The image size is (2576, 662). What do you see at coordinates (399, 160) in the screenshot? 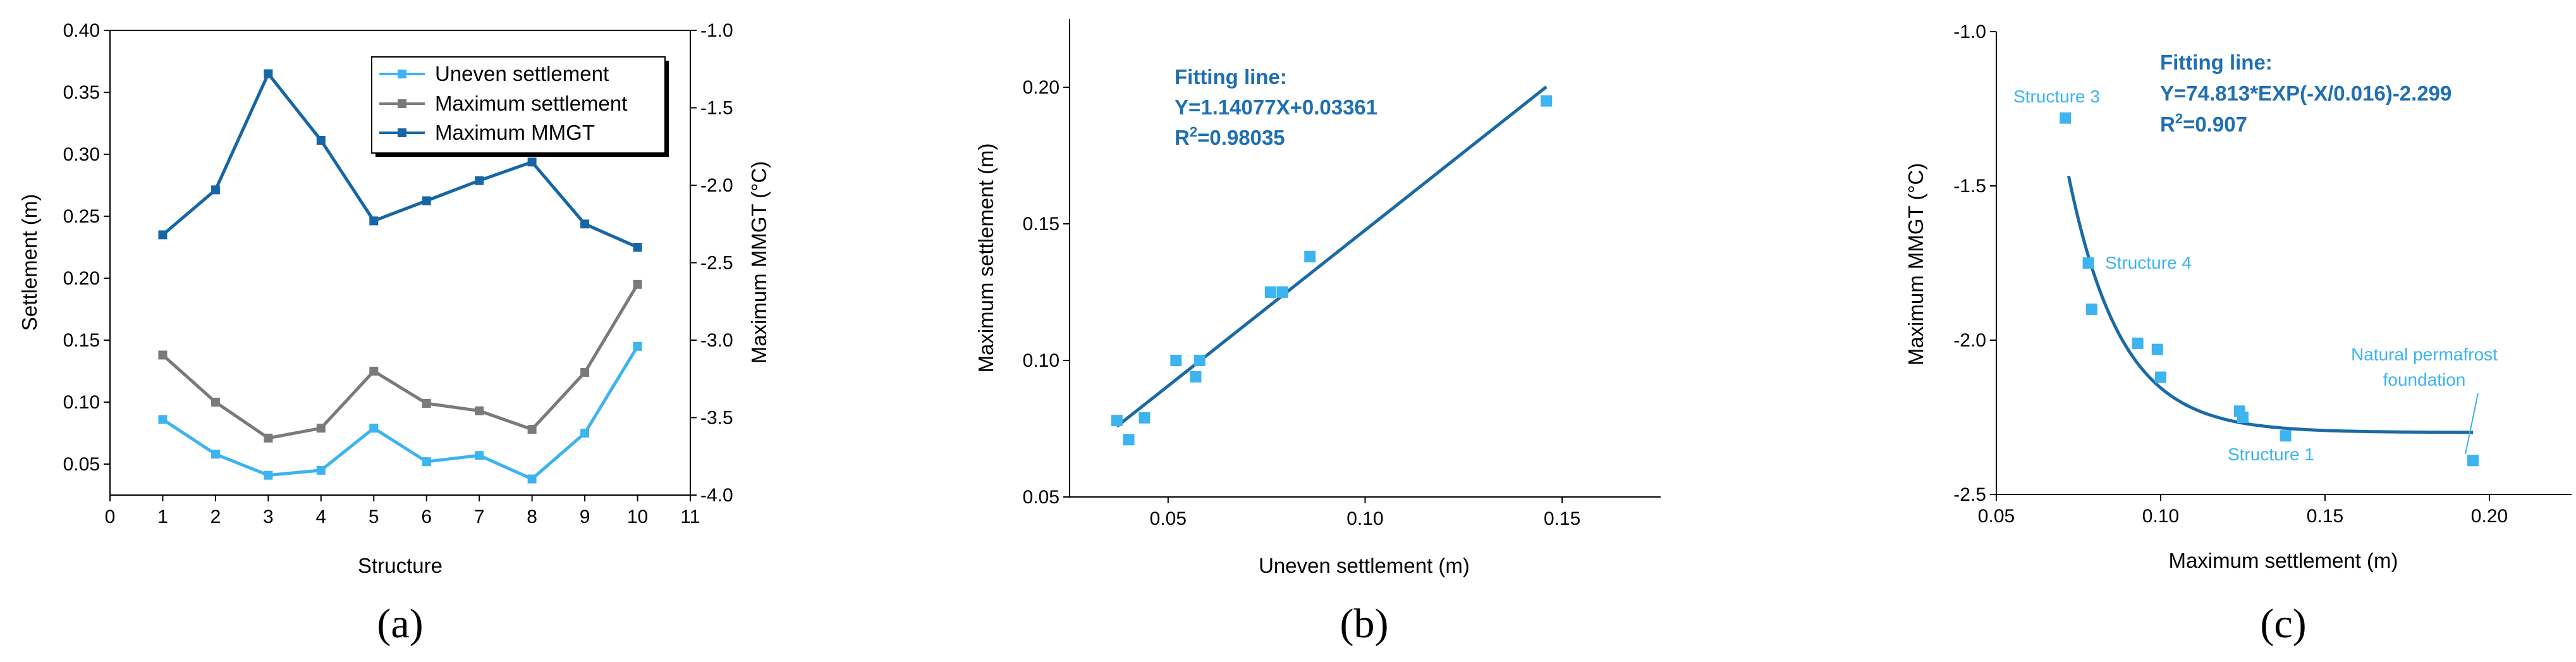
I see `a-series-line-maximum-mmgt` at bounding box center [399, 160].